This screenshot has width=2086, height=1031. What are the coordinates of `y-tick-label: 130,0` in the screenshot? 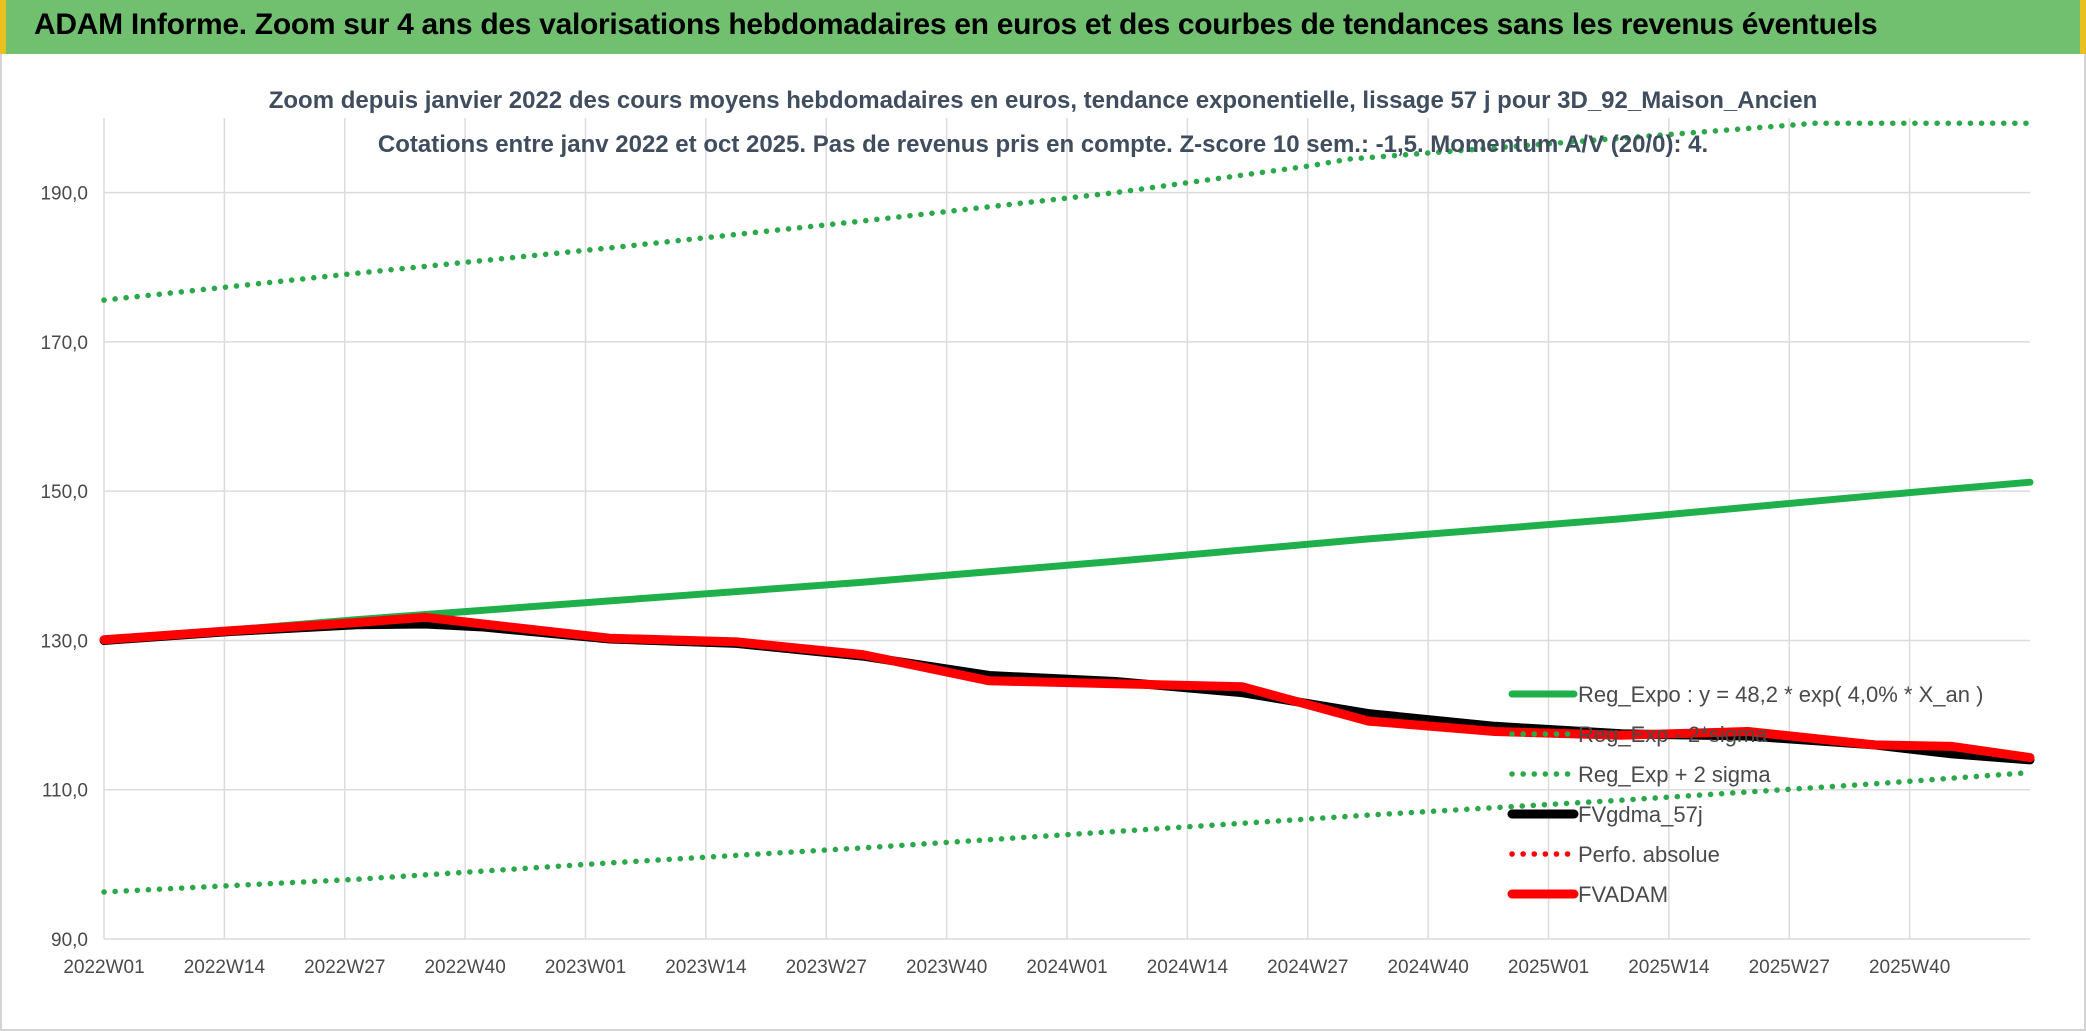 It's located at (64, 641).